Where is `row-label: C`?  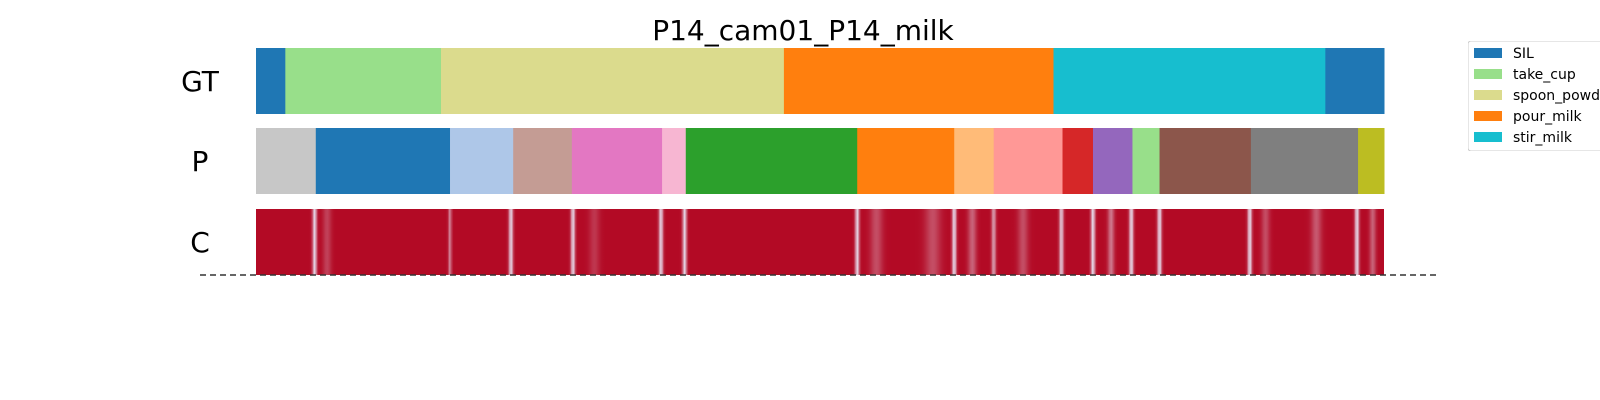
row-label: C is located at coordinates (200, 242).